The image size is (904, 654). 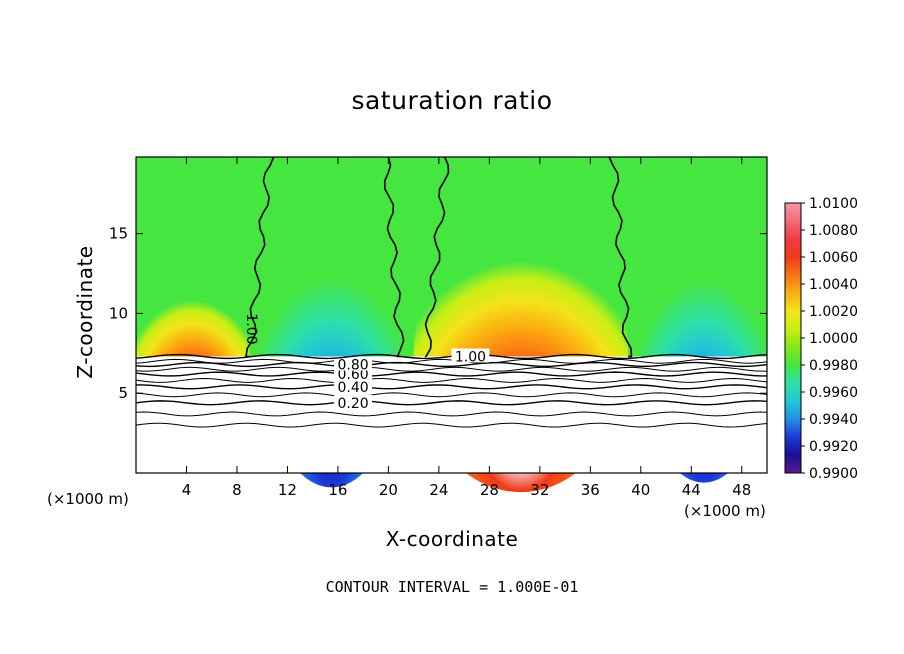 What do you see at coordinates (691, 490) in the screenshot?
I see `x-tick-label-44: 44` at bounding box center [691, 490].